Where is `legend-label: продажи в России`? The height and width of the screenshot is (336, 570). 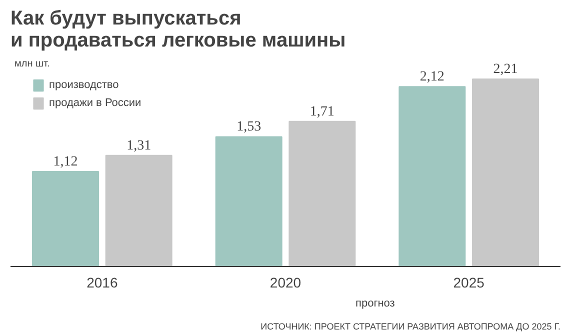
legend-label: продажи в России is located at coordinates (95, 103).